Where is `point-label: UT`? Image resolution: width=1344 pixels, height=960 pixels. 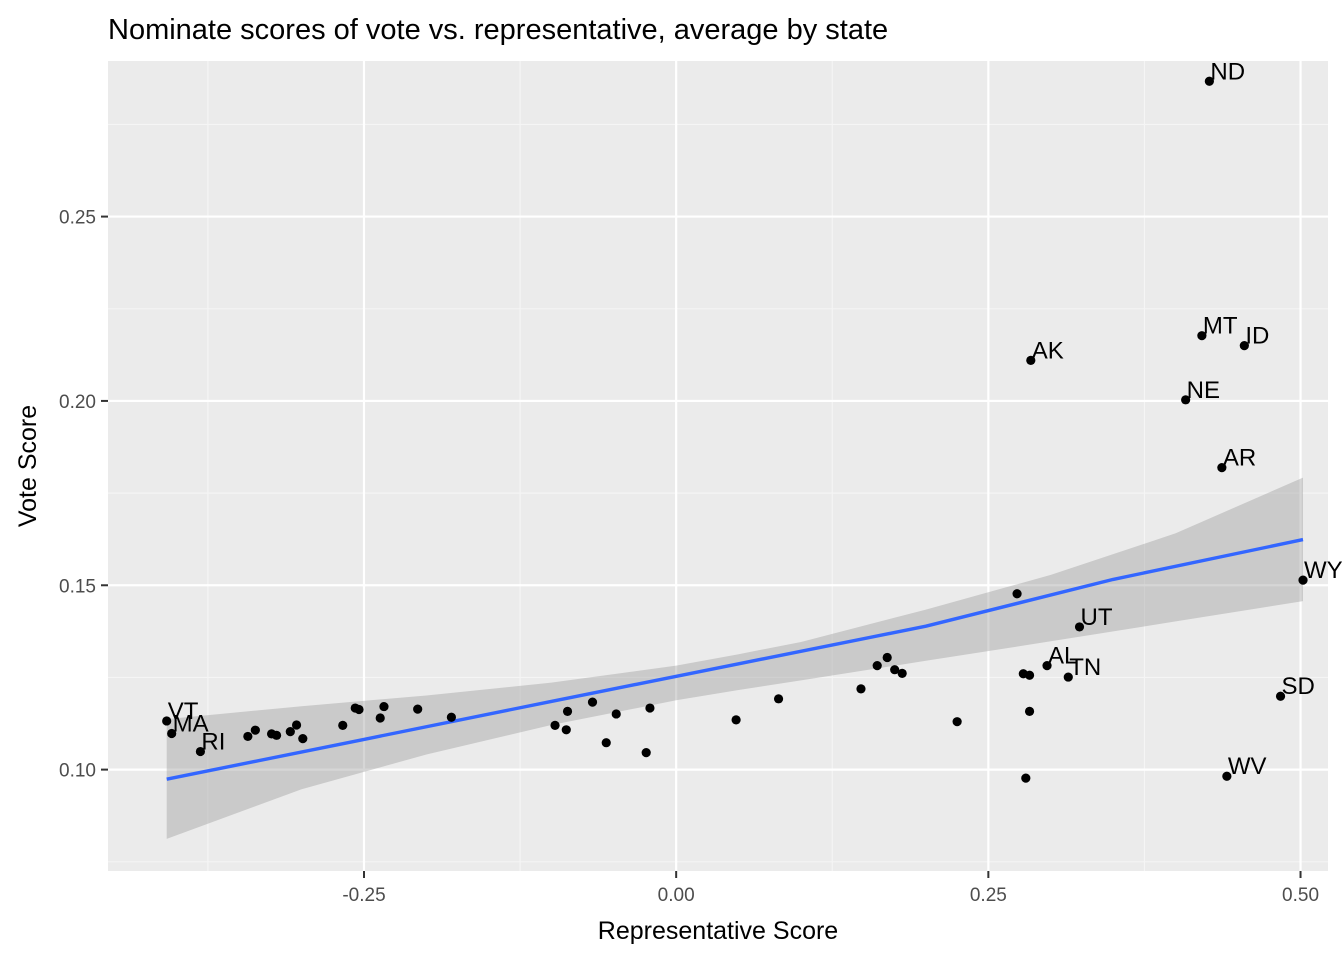 point-label: UT is located at coordinates (1097, 617).